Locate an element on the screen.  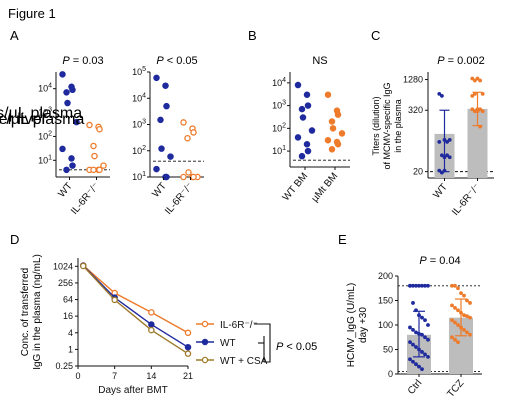
y-tick-label: 10⁵ is located at coordinates (139, 71).